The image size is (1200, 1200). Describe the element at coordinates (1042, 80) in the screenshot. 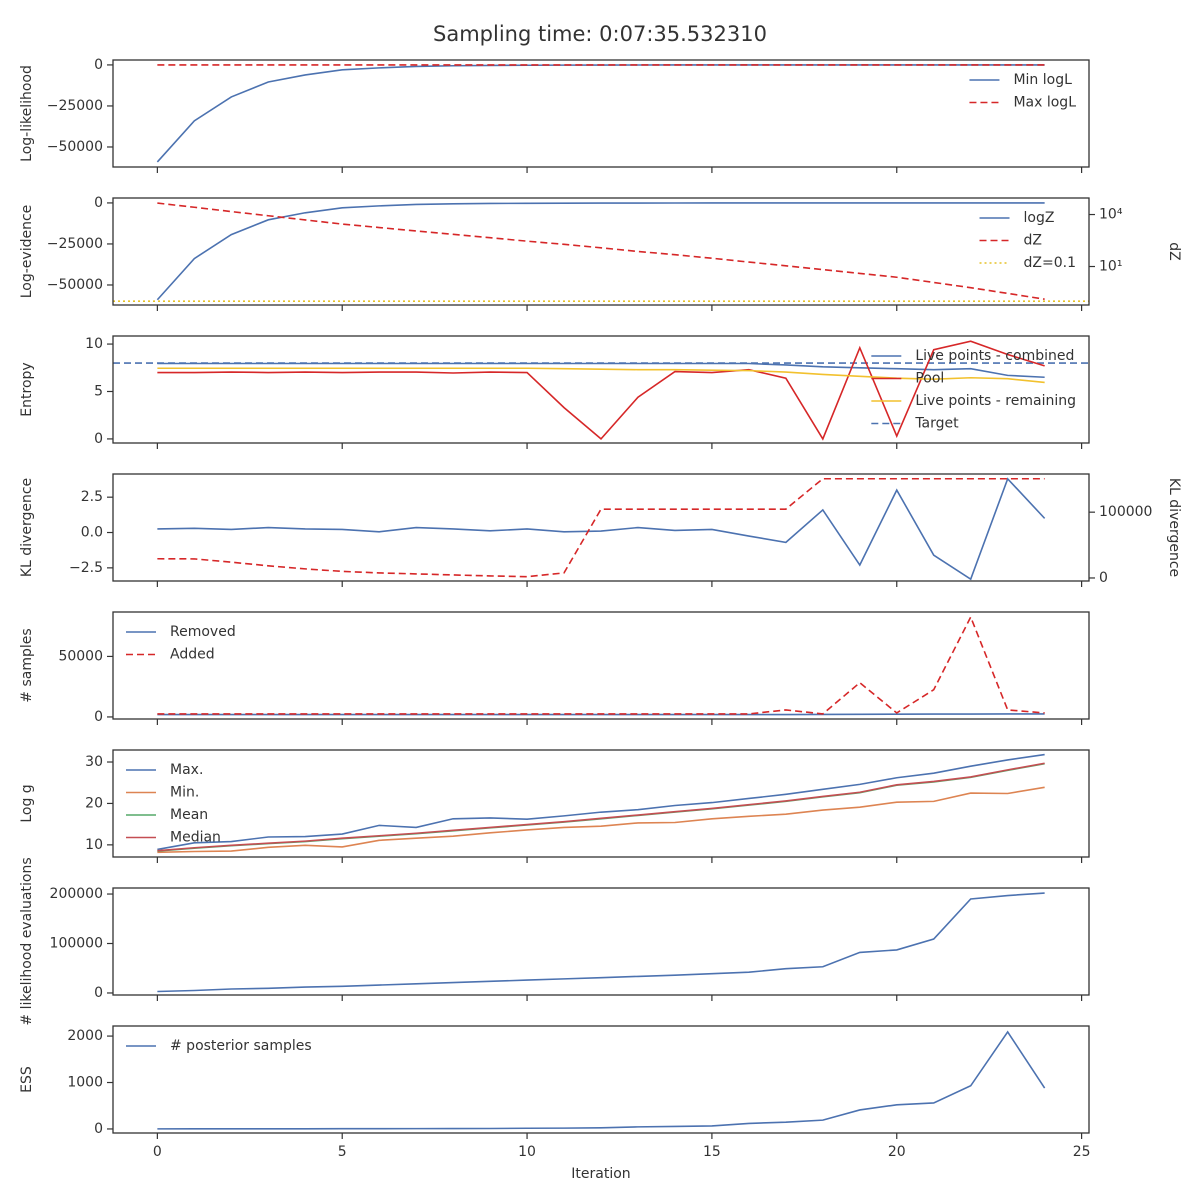

I see `legend-label: Min logL` at that location.